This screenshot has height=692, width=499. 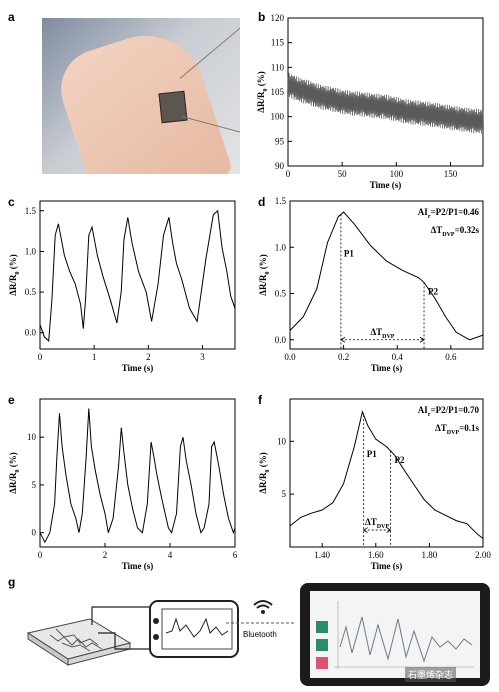 I want to click on panel-label-c: c, so click(x=11, y=202).